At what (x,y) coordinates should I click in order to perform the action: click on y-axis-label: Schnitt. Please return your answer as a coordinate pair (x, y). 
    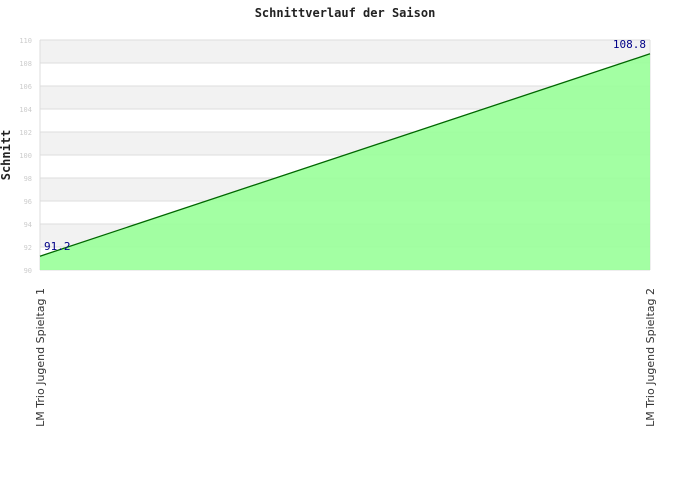
    Looking at the image, I should click on (6, 155).